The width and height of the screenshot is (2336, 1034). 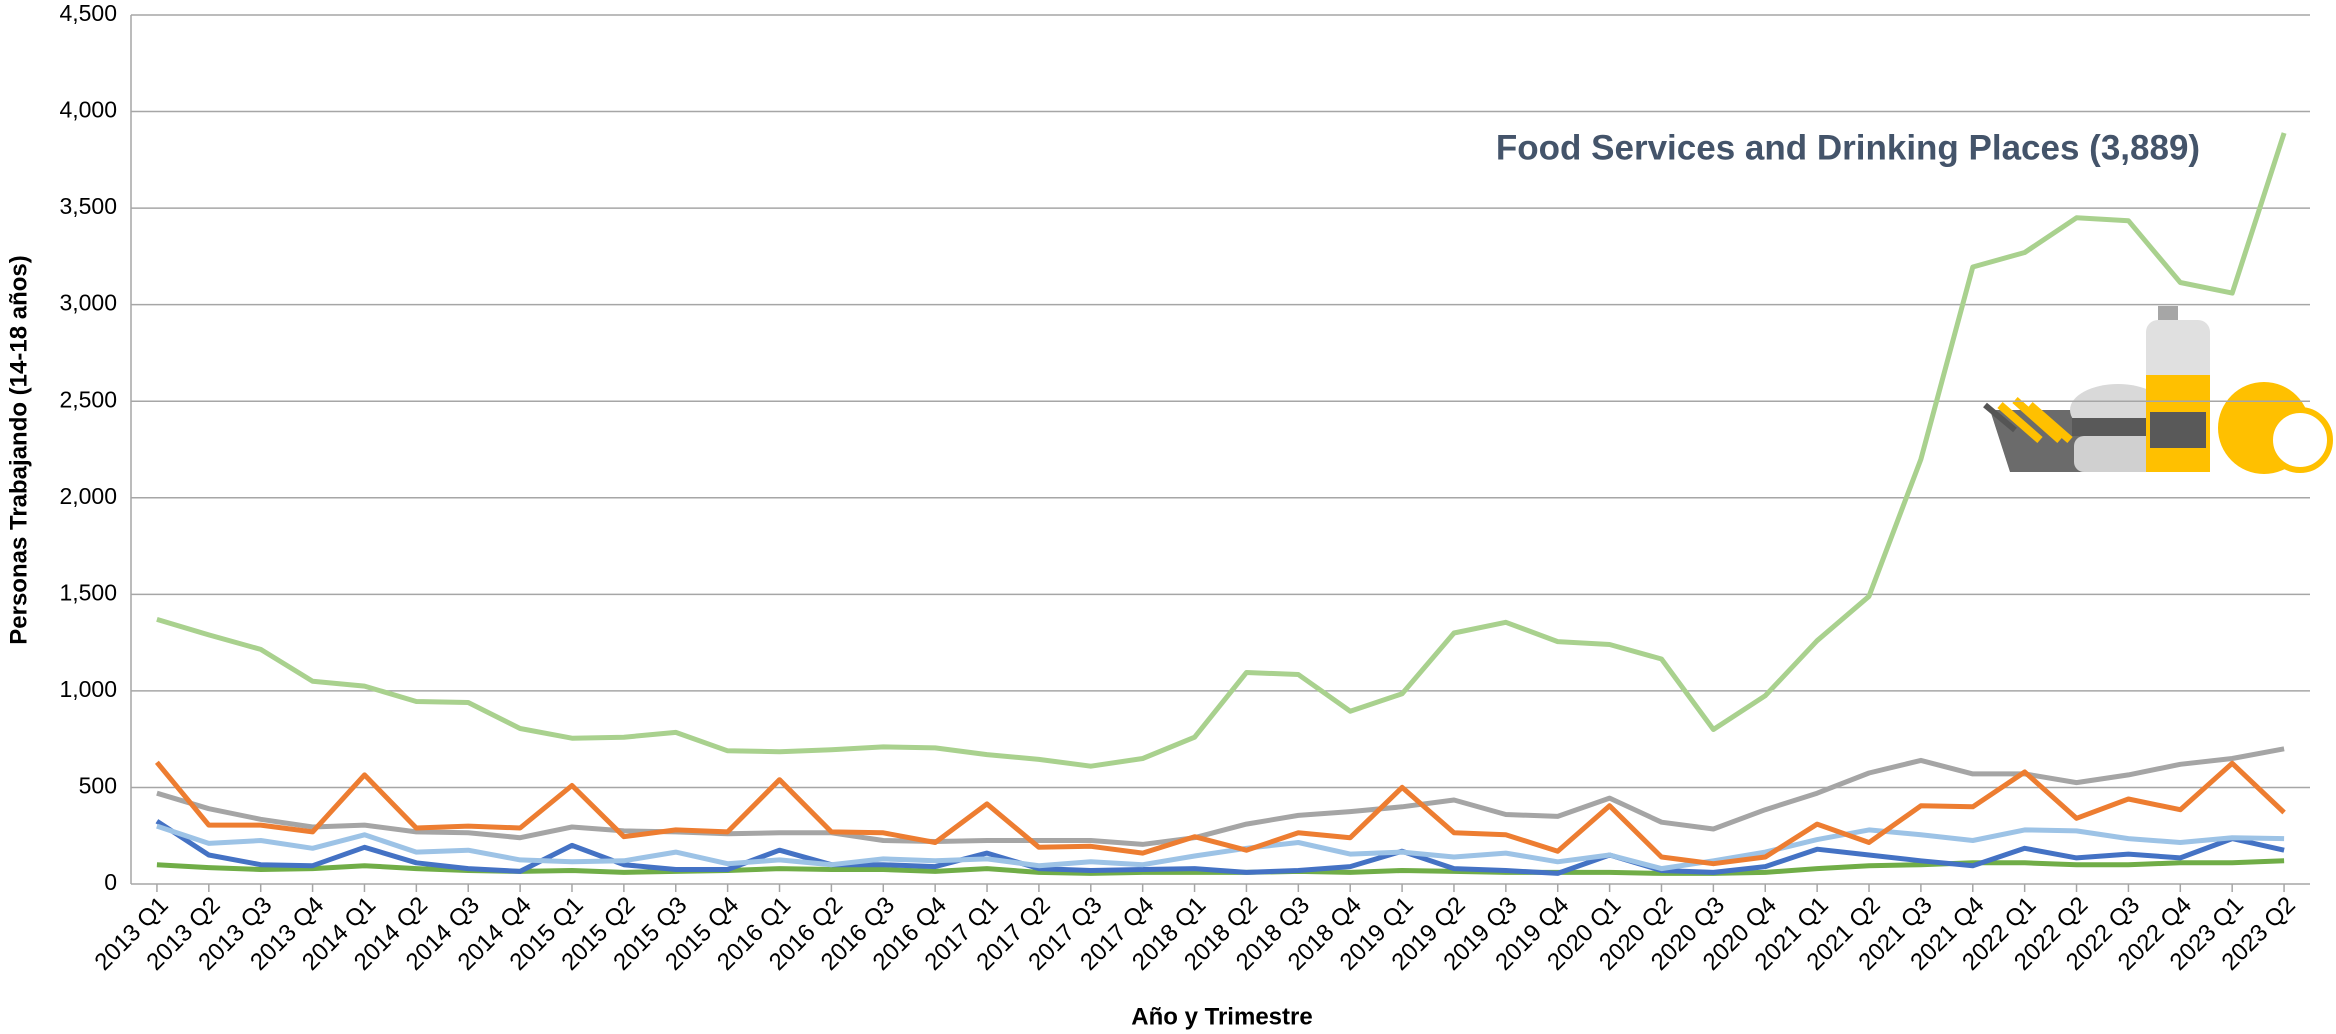 I want to click on y-tick-label: 500, so click(x=98, y=786).